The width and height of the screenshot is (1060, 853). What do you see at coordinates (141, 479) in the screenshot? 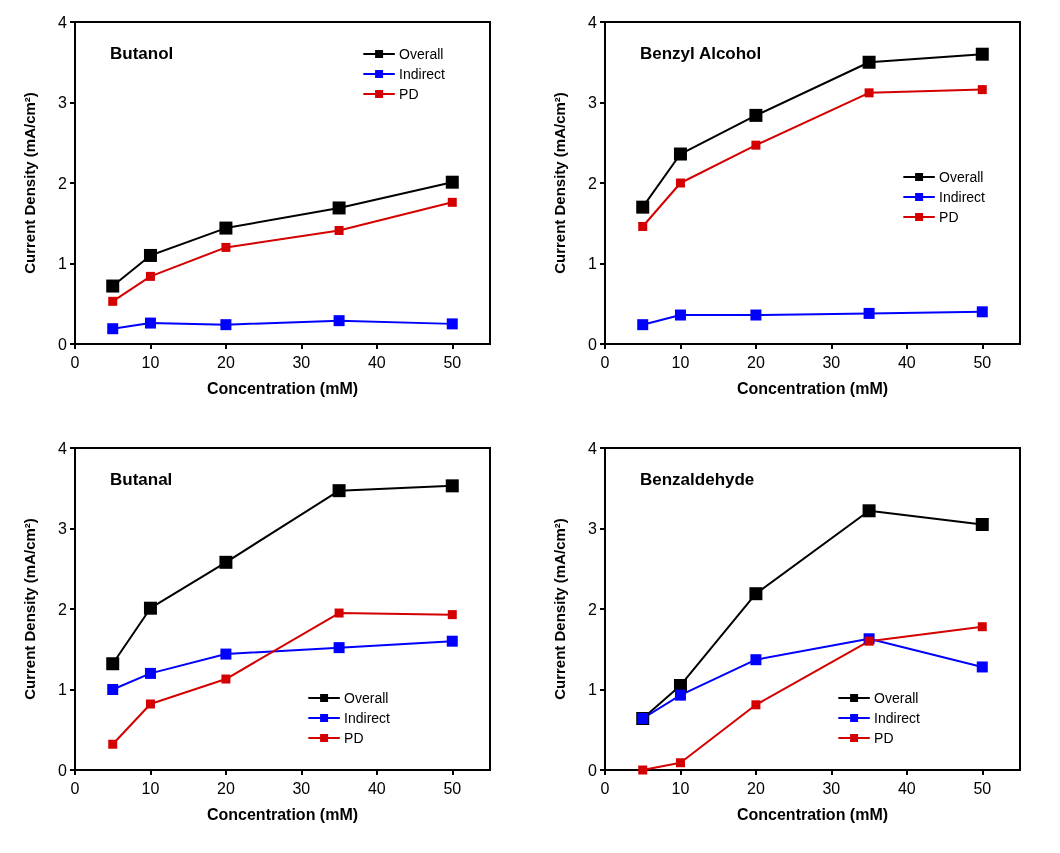
I see `text: Butanal` at bounding box center [141, 479].